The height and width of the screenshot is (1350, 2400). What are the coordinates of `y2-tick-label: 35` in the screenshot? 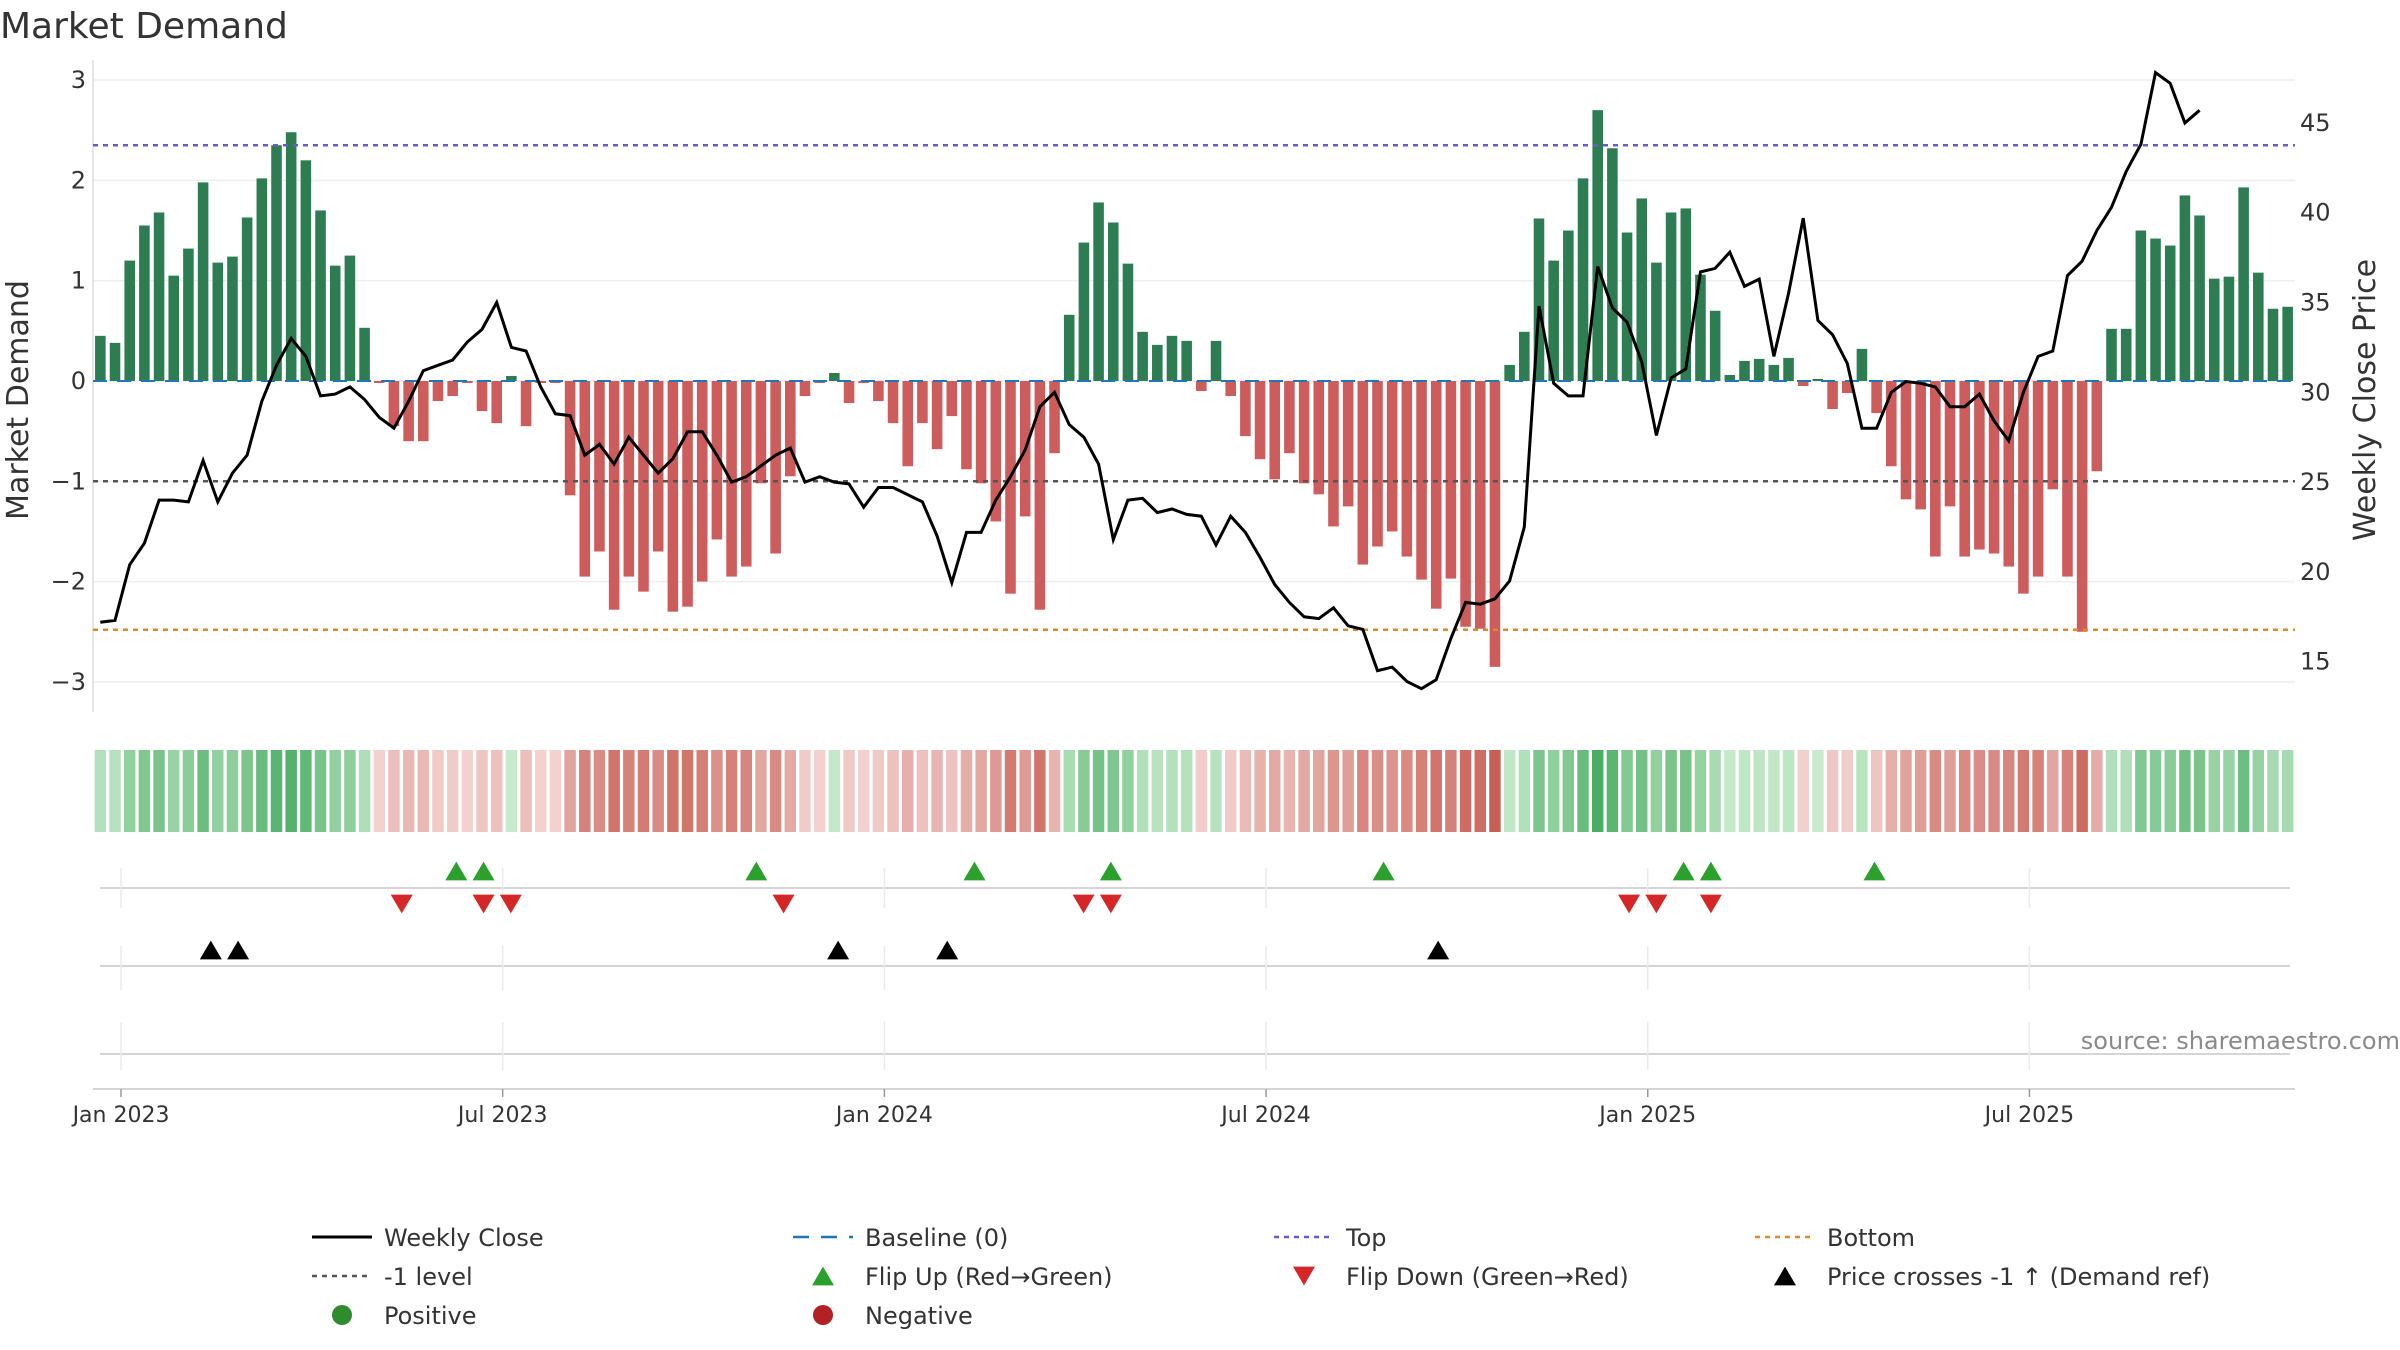 It's located at (2315, 302).